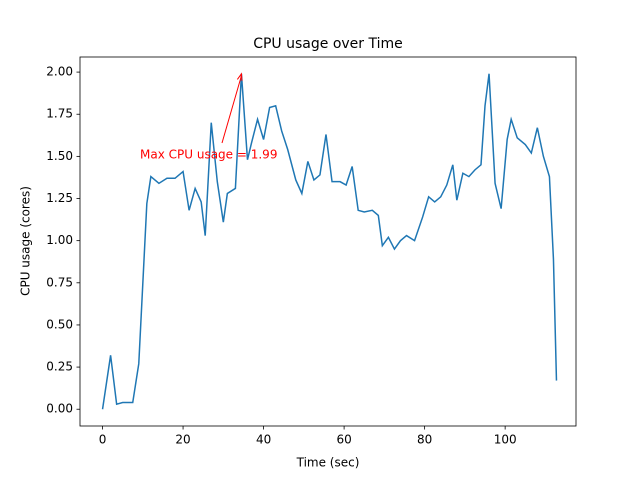  Describe the element at coordinates (59, 198) in the screenshot. I see `y-tick-label: 1.25` at that location.